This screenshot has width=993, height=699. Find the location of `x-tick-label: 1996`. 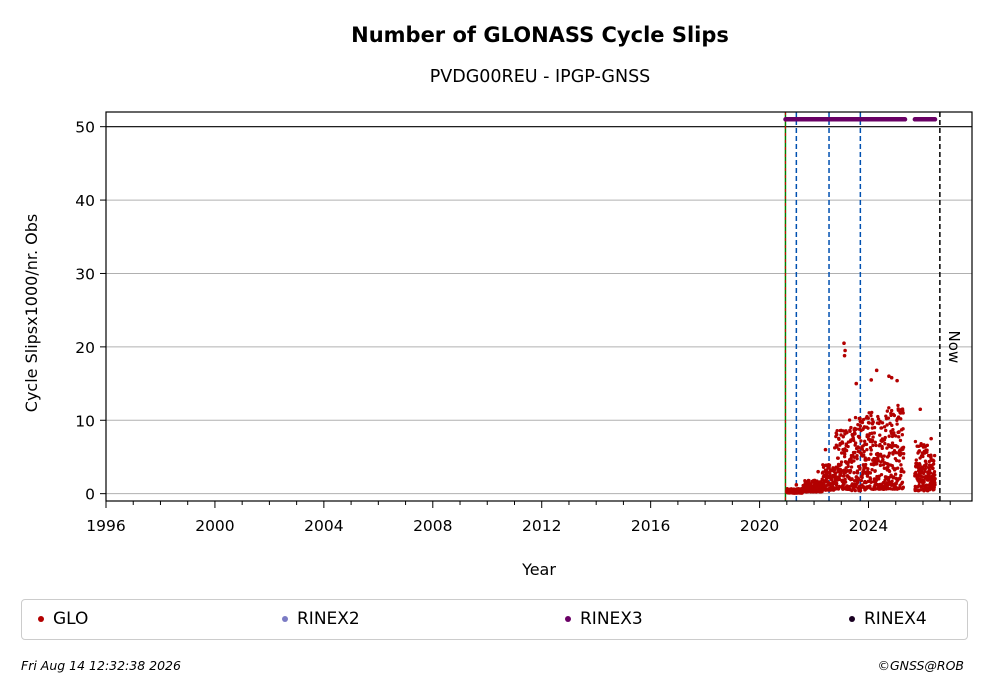

x-tick-label: 1996 is located at coordinates (105, 526).